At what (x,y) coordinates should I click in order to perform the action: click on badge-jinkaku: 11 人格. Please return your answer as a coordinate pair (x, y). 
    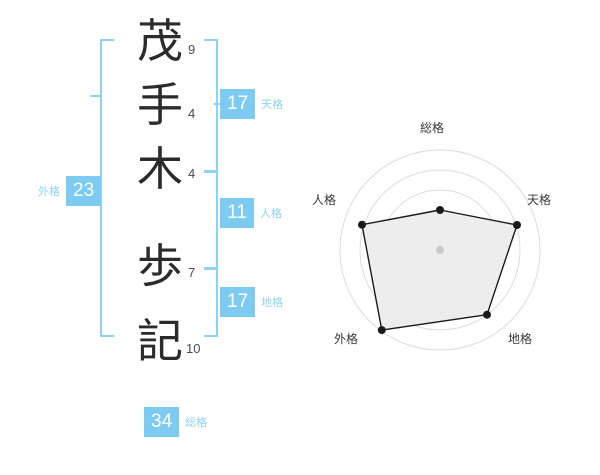
    Looking at the image, I should click on (251, 213).